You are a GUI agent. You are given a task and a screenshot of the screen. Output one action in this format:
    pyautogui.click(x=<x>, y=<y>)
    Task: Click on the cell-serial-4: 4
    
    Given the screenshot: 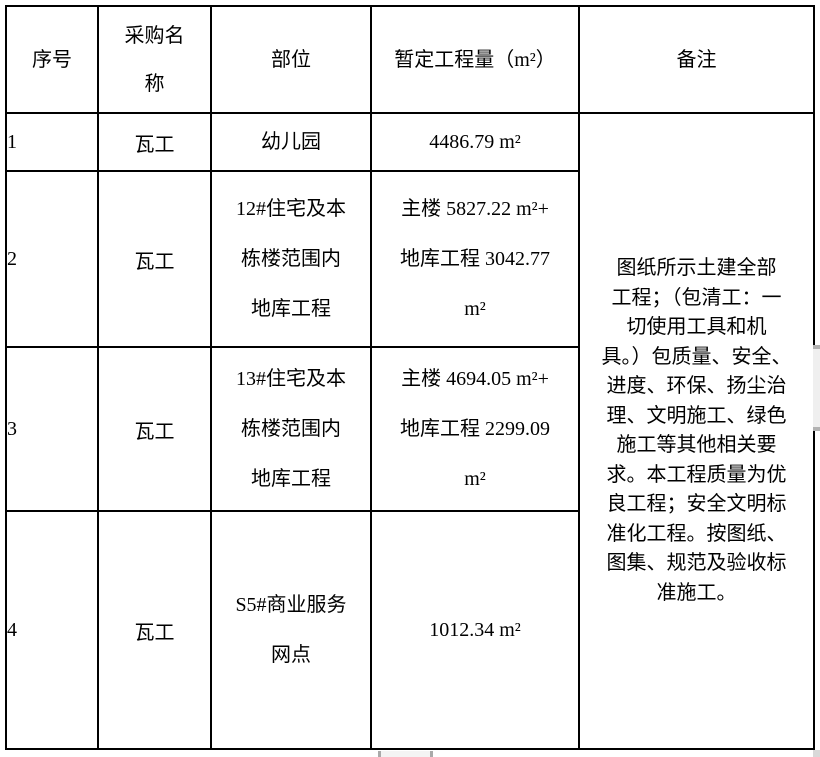 What is the action you would take?
    pyautogui.click(x=52, y=630)
    